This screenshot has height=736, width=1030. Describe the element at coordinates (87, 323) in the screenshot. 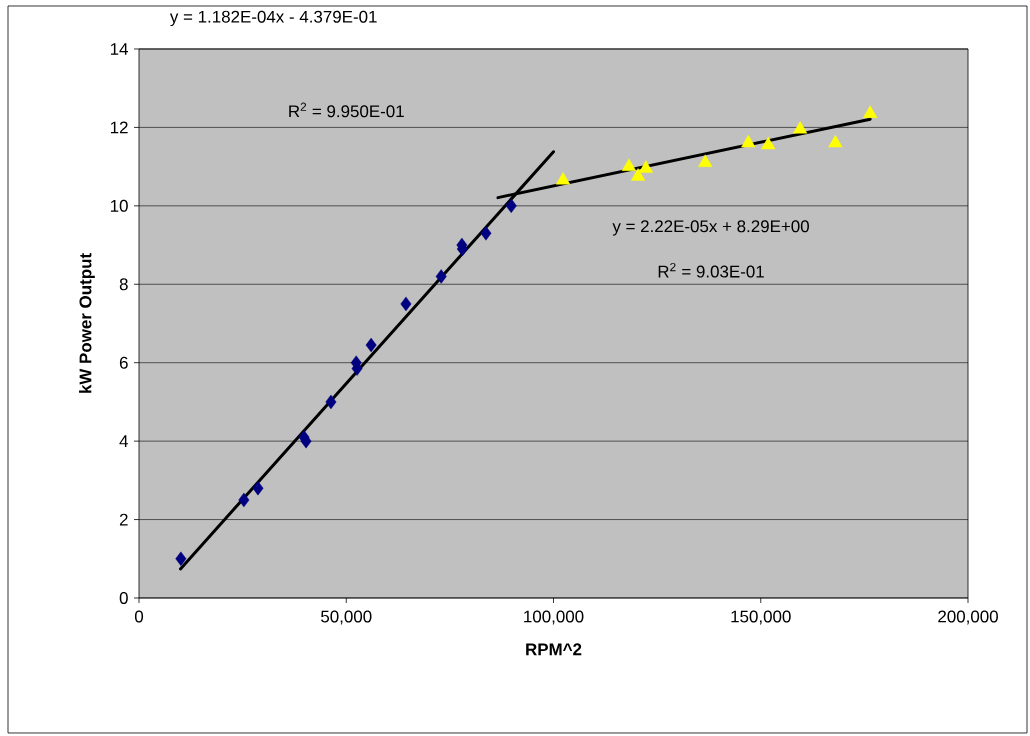

I see `y-axis-title: kW Power Output` at that location.